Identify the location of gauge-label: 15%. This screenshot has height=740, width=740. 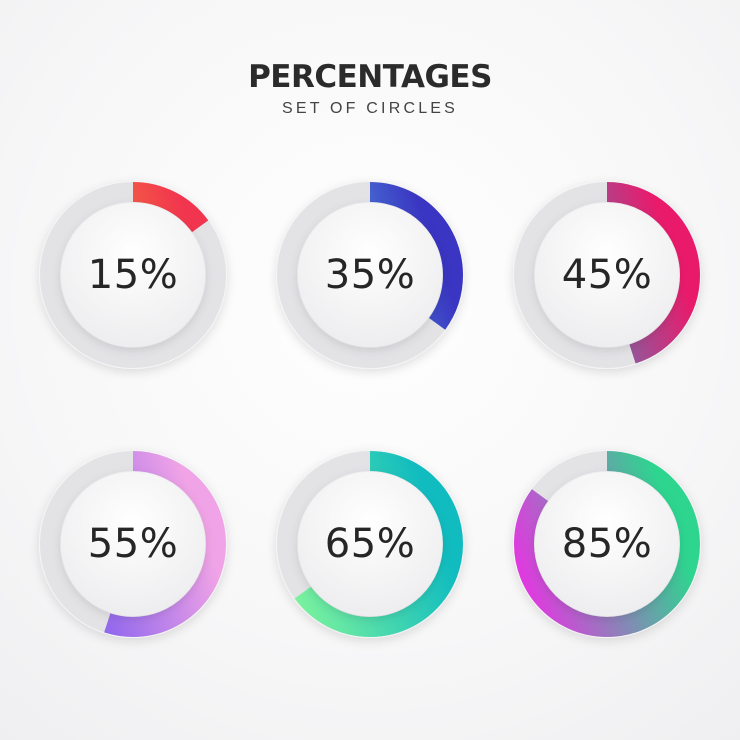
(133, 275).